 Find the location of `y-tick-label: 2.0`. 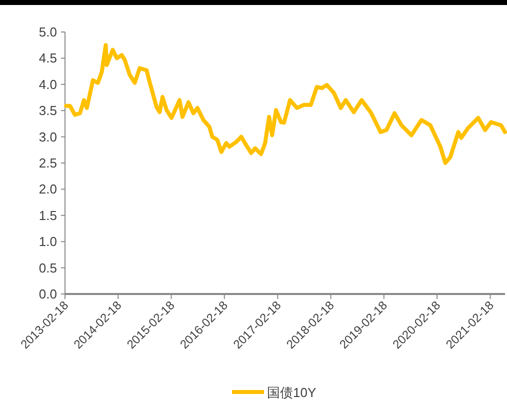

y-tick-label: 2.0 is located at coordinates (47, 189).